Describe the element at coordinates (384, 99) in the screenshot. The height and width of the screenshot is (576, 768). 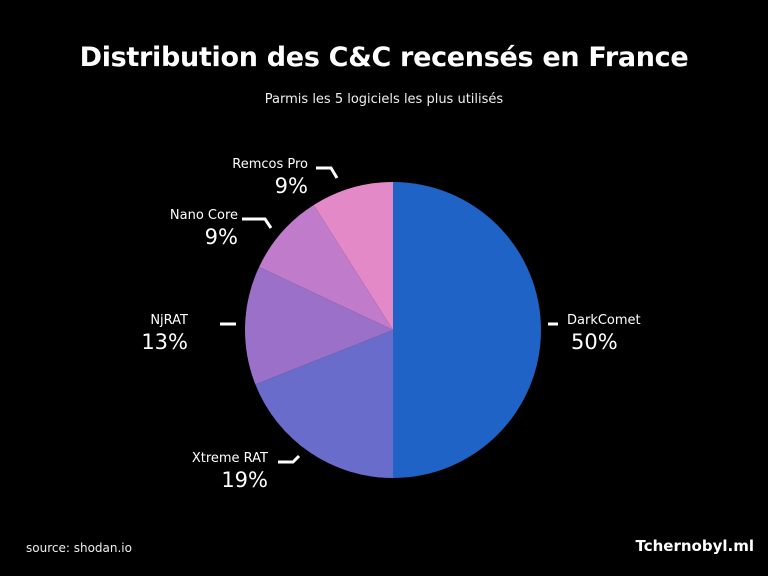
I see `chart-subtitle: Parmis les 5 logiciels les plus utilisés` at that location.